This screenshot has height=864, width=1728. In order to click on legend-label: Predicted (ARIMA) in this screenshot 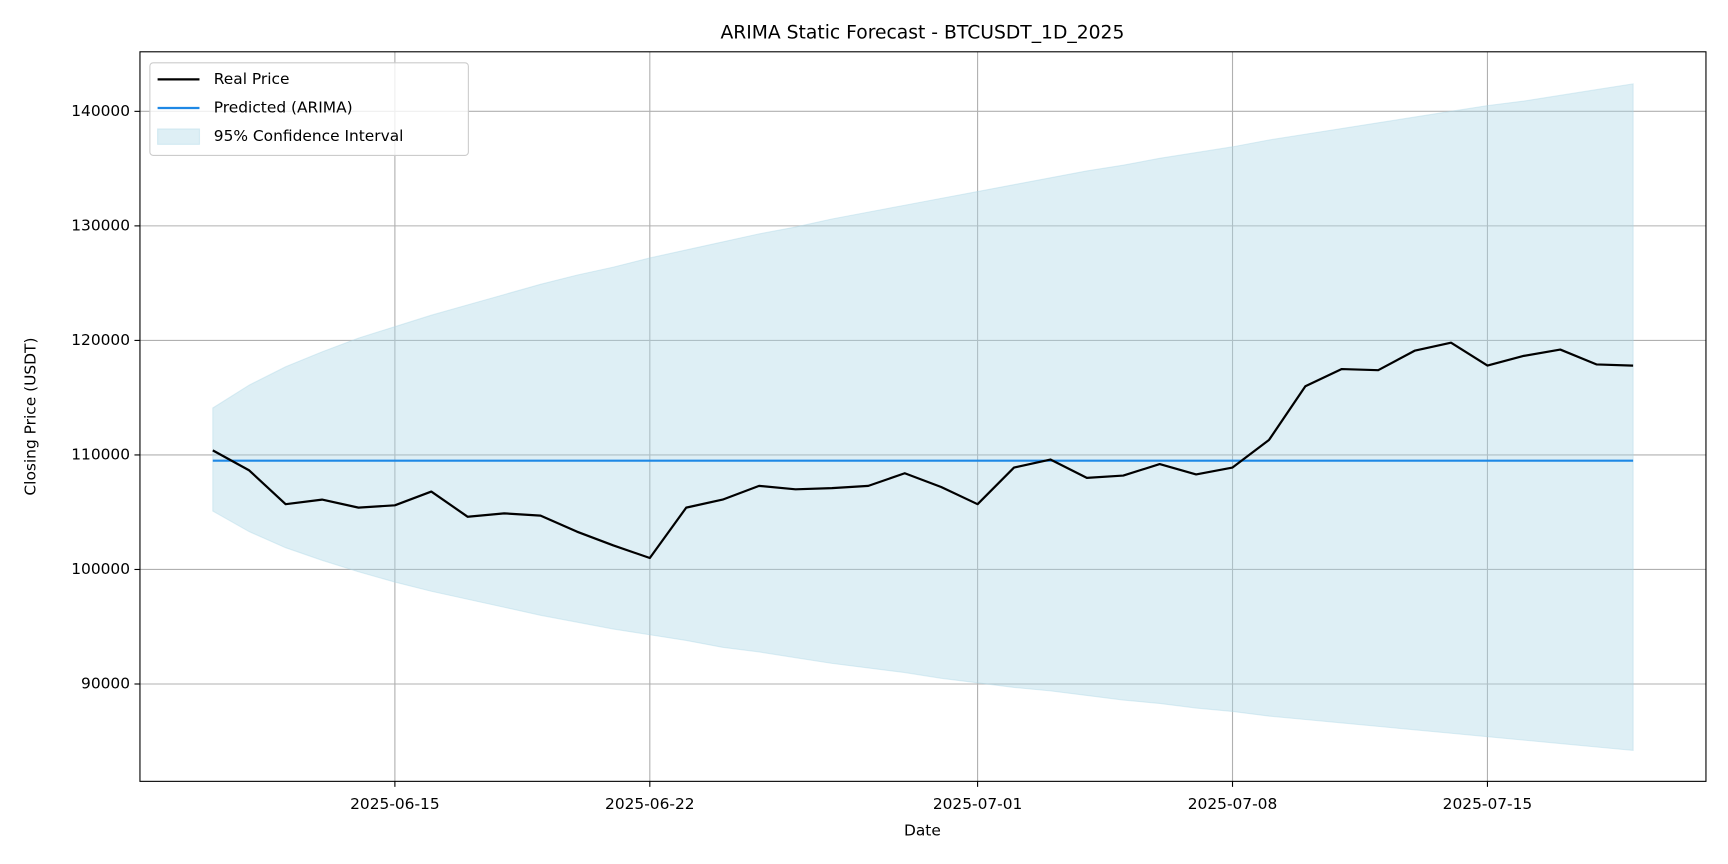, I will do `click(283, 108)`.